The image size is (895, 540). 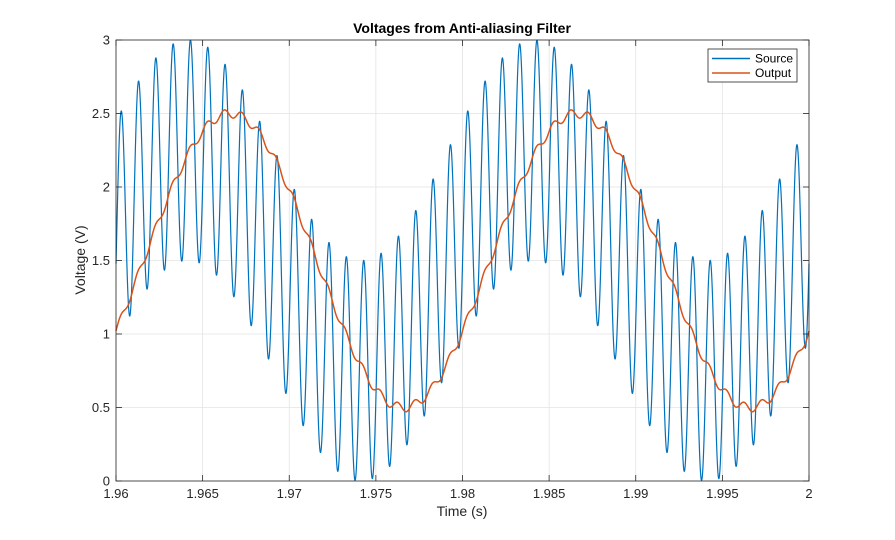 I want to click on legend-label-output: Output, so click(x=773, y=73).